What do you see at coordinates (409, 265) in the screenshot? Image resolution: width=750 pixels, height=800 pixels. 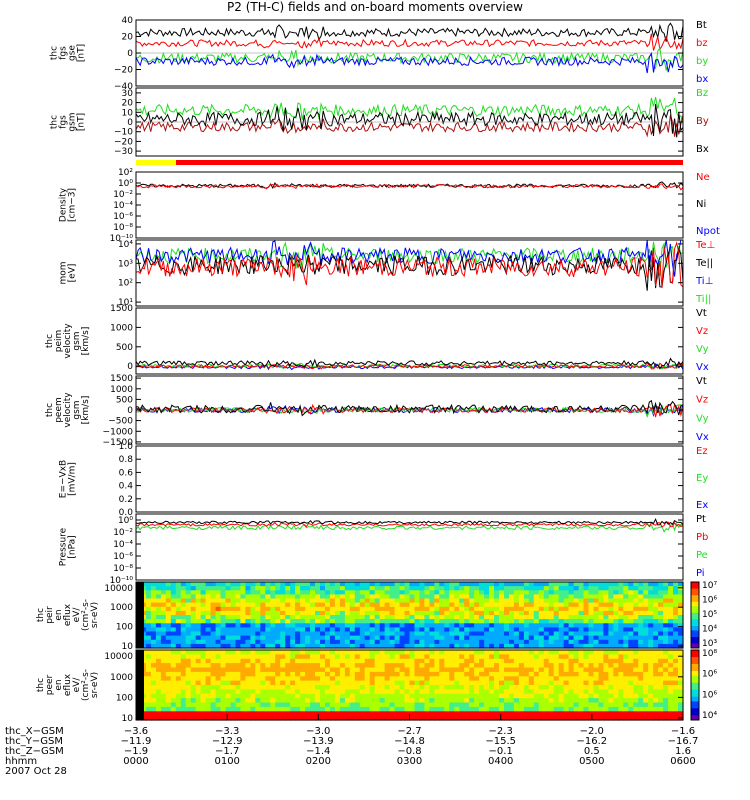 I see `series-line-te` at bounding box center [409, 265].